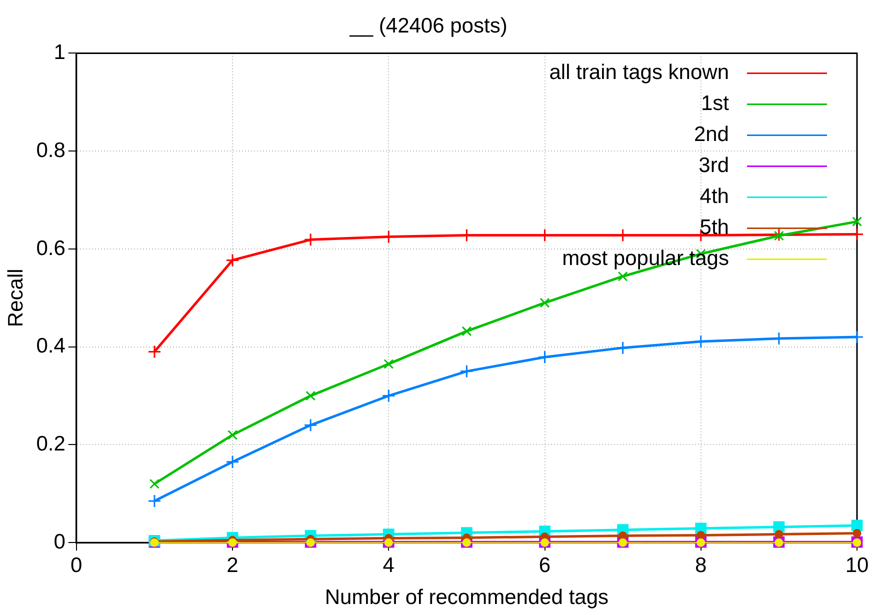 The height and width of the screenshot is (615, 875). What do you see at coordinates (76, 565) in the screenshot?
I see `x-tick-label: 0` at bounding box center [76, 565].